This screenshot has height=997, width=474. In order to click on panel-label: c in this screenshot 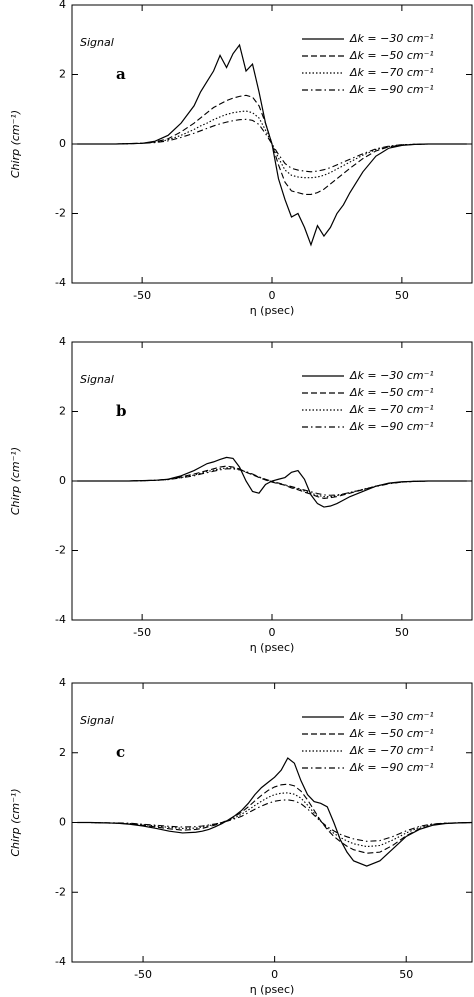, I will do `click(120, 752)`.